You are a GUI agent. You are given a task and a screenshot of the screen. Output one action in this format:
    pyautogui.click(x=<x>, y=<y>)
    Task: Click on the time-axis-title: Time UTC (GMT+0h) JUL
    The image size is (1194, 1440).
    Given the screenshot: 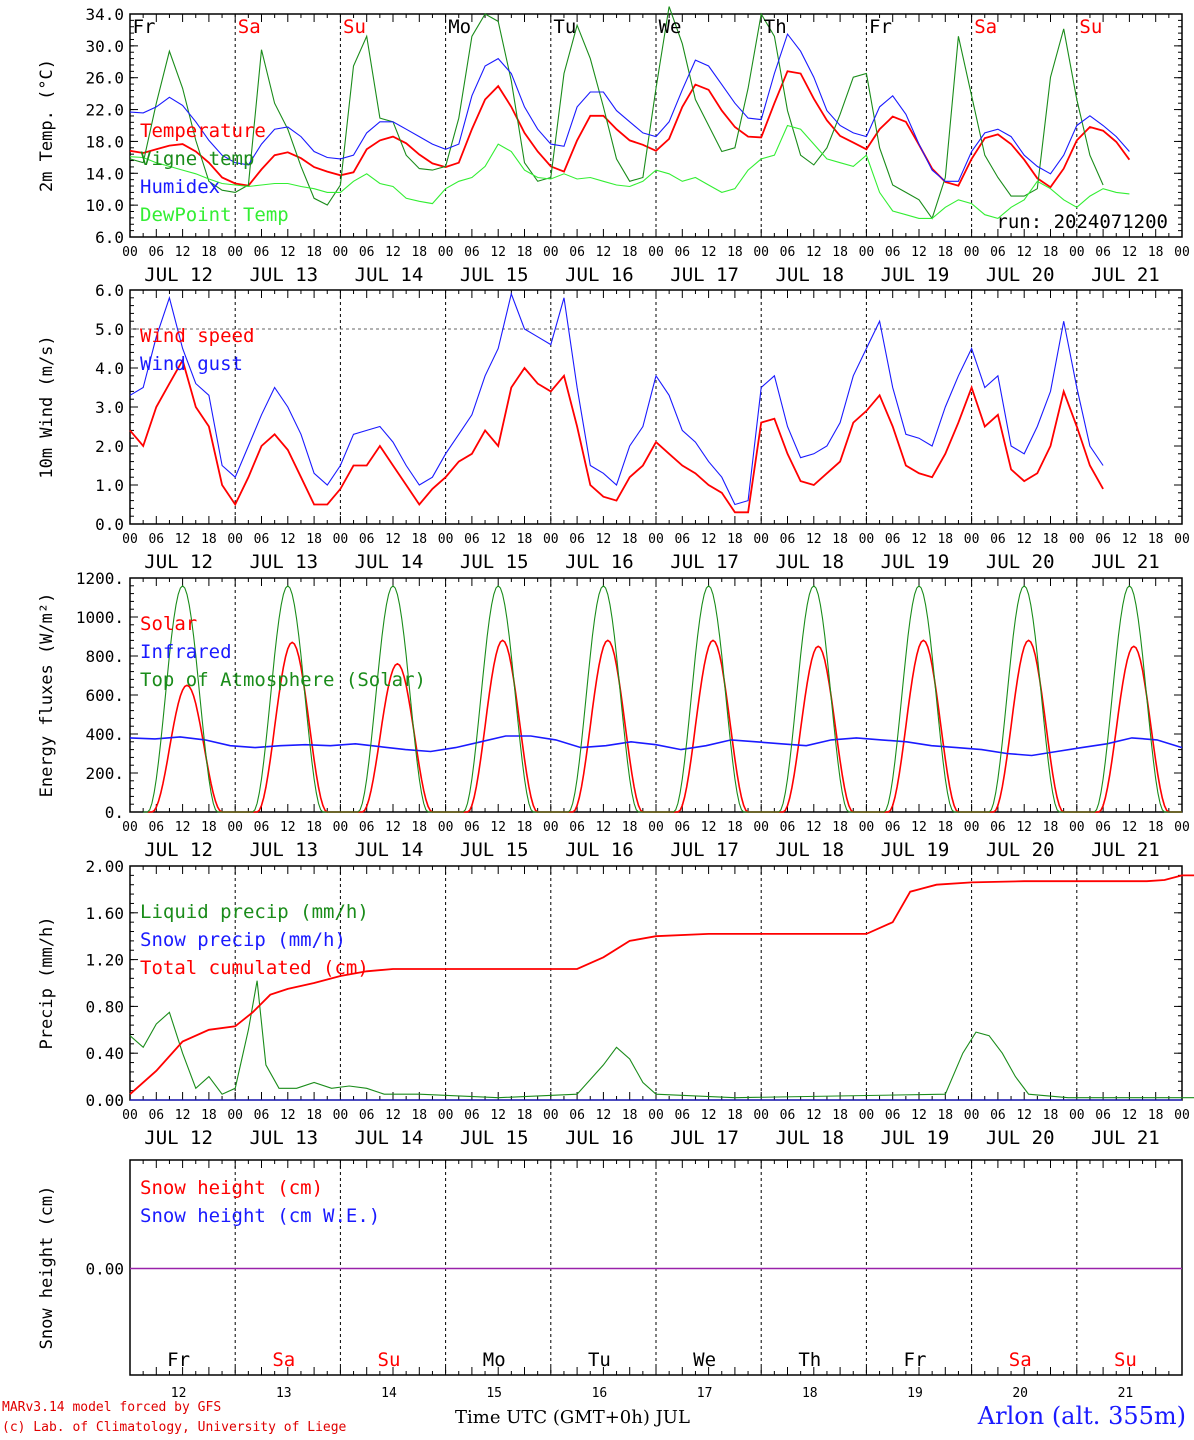 What is the action you would take?
    pyautogui.click(x=572, y=1417)
    